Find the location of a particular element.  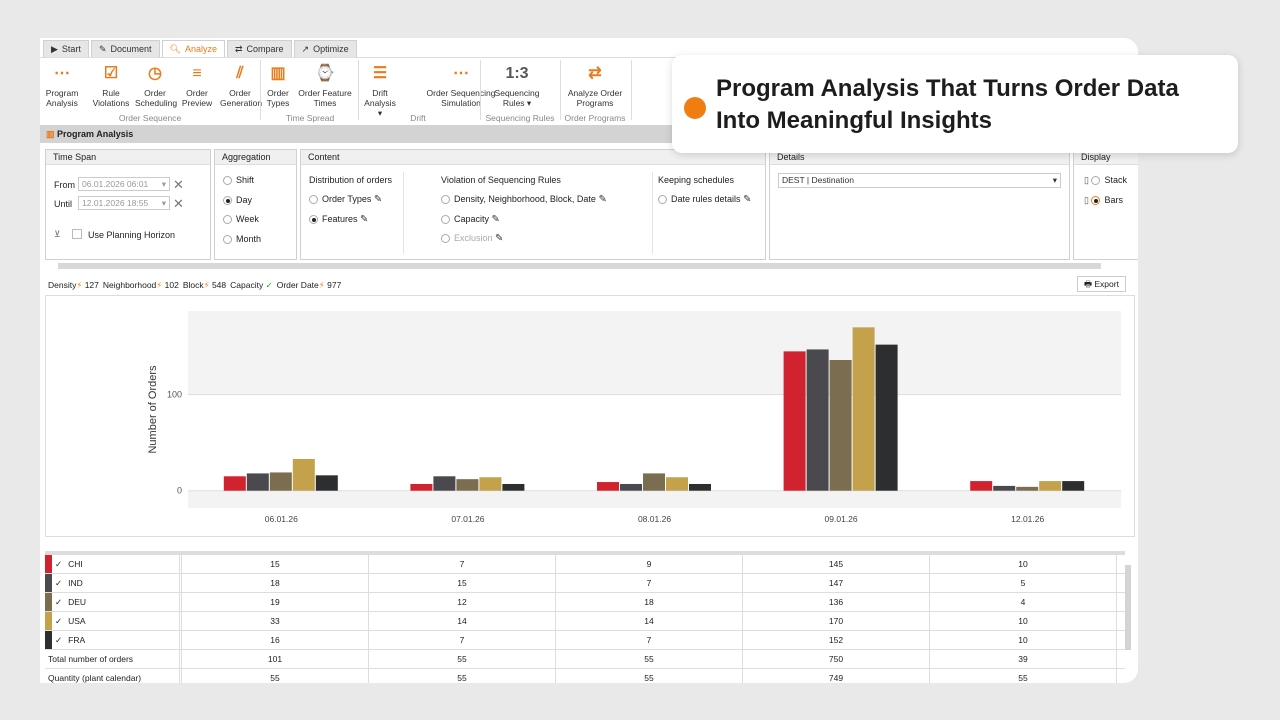

violation-option: Exclusion ✎ is located at coordinates (472, 238).